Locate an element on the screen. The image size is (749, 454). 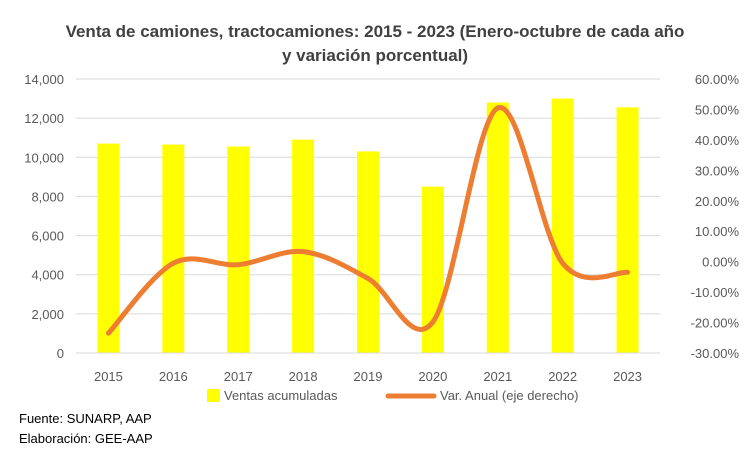
source-note: Fuente: SUNARP, AAP is located at coordinates (85, 418).